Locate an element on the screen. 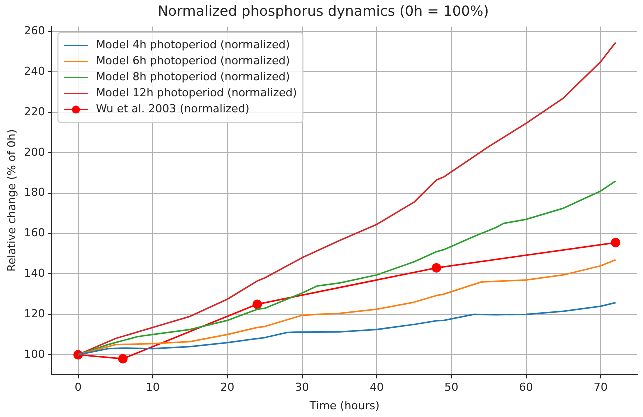 Image resolution: width=643 pixels, height=417 pixels. x-tick-label: 60 is located at coordinates (526, 387).